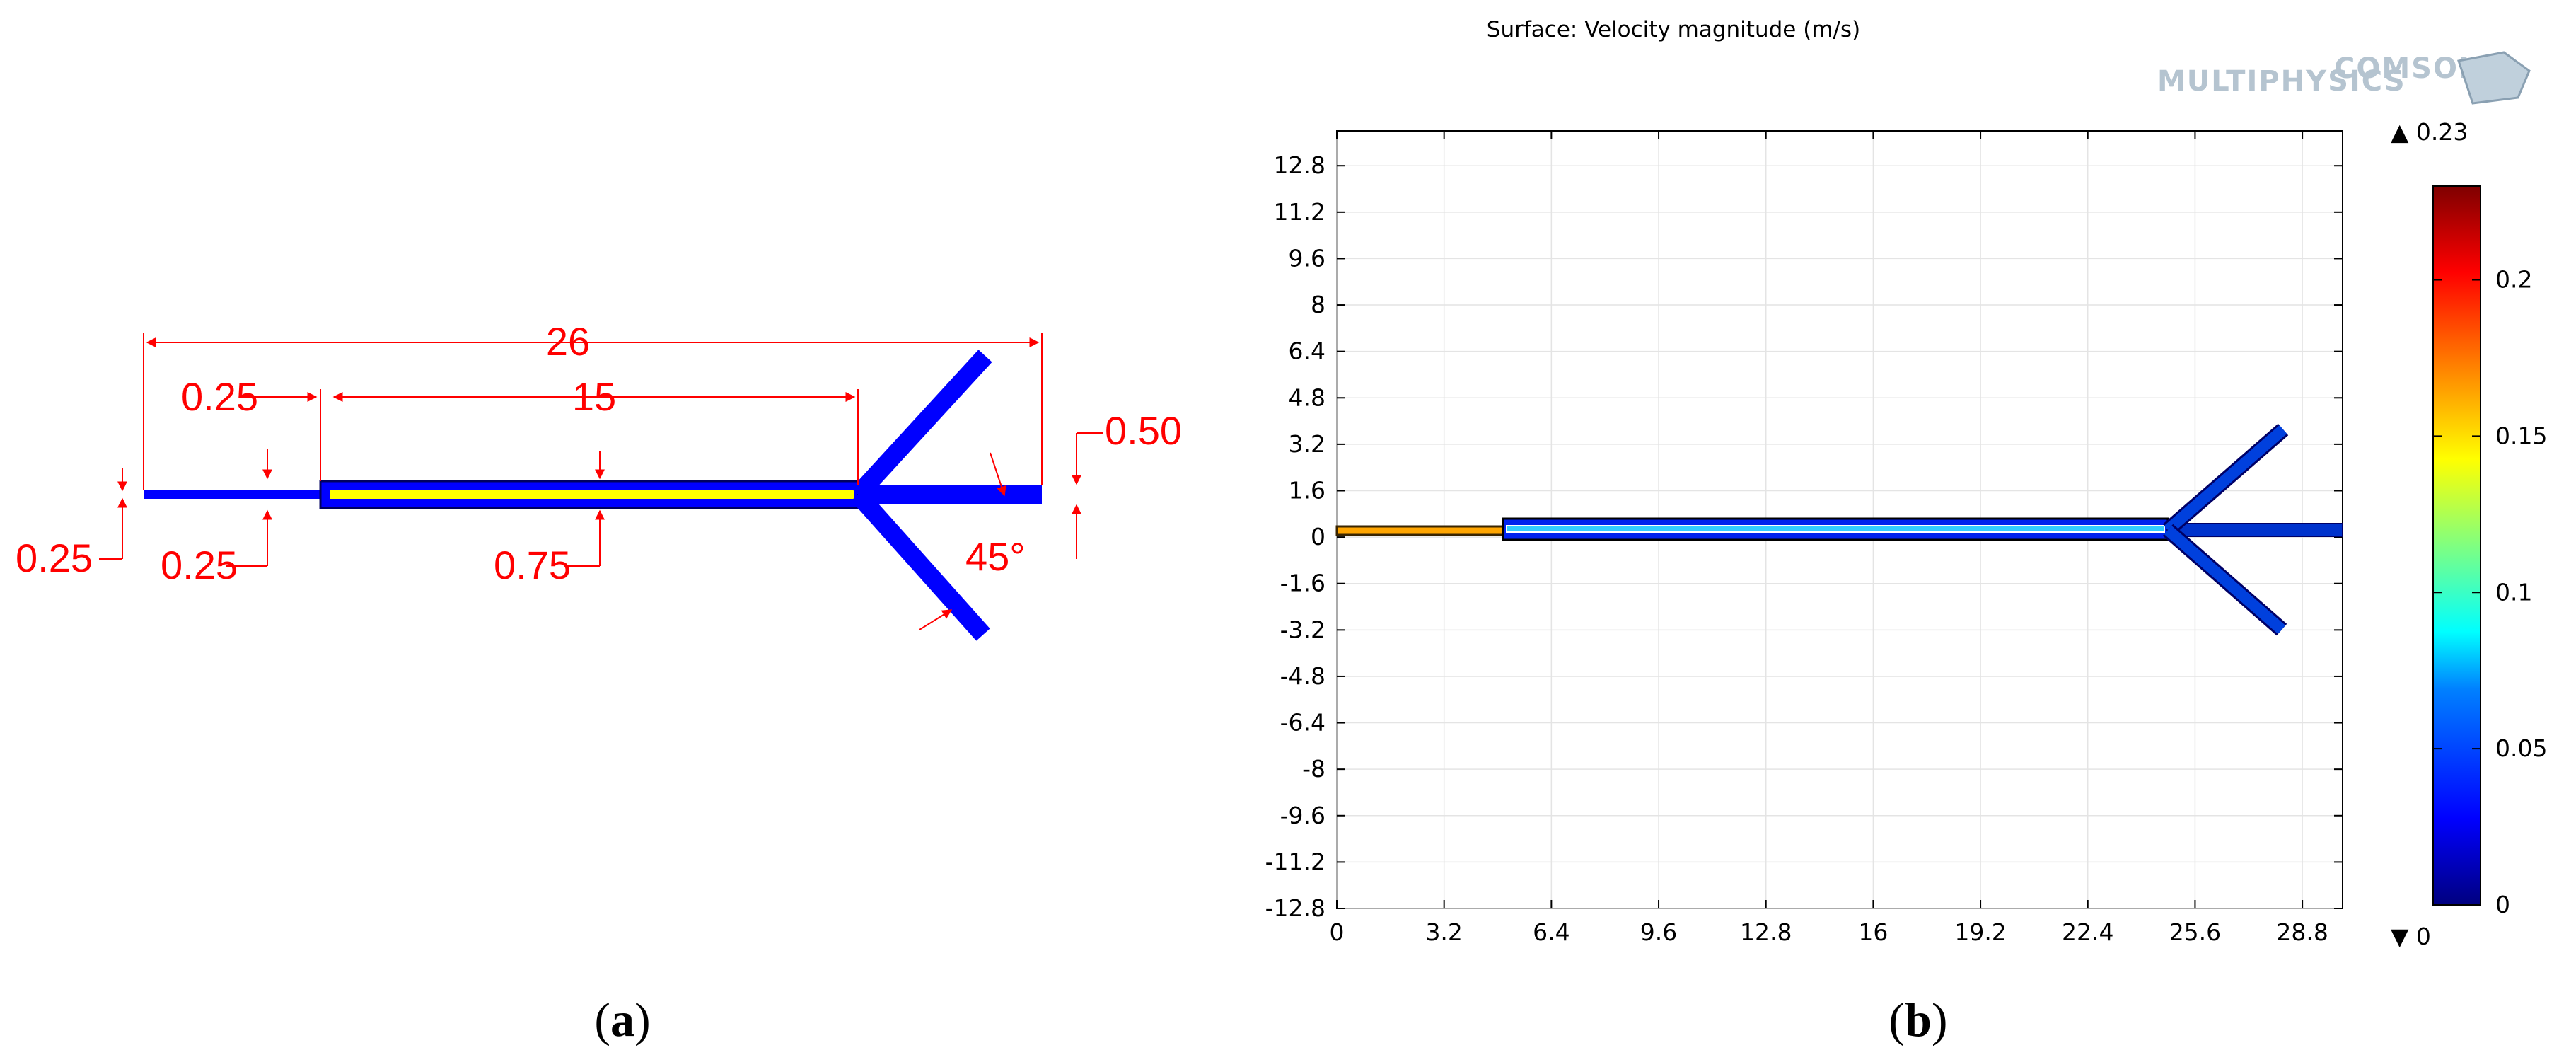 This screenshot has height=1050, width=2576. I want to click on outlet-field, so click(2255, 530).